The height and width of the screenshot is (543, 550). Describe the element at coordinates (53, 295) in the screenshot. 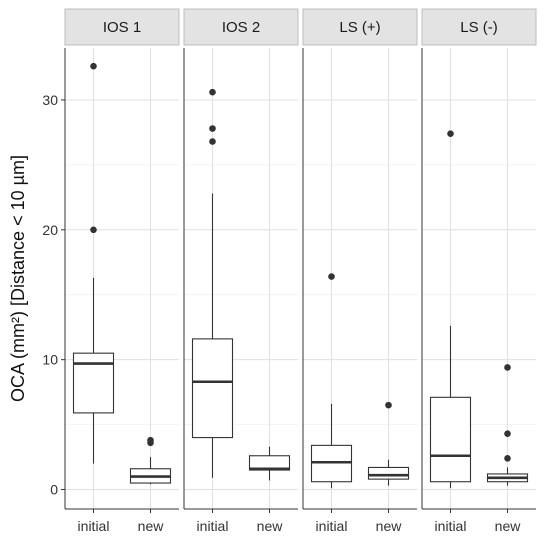

I see `y-axis: 0 10 20 30` at that location.